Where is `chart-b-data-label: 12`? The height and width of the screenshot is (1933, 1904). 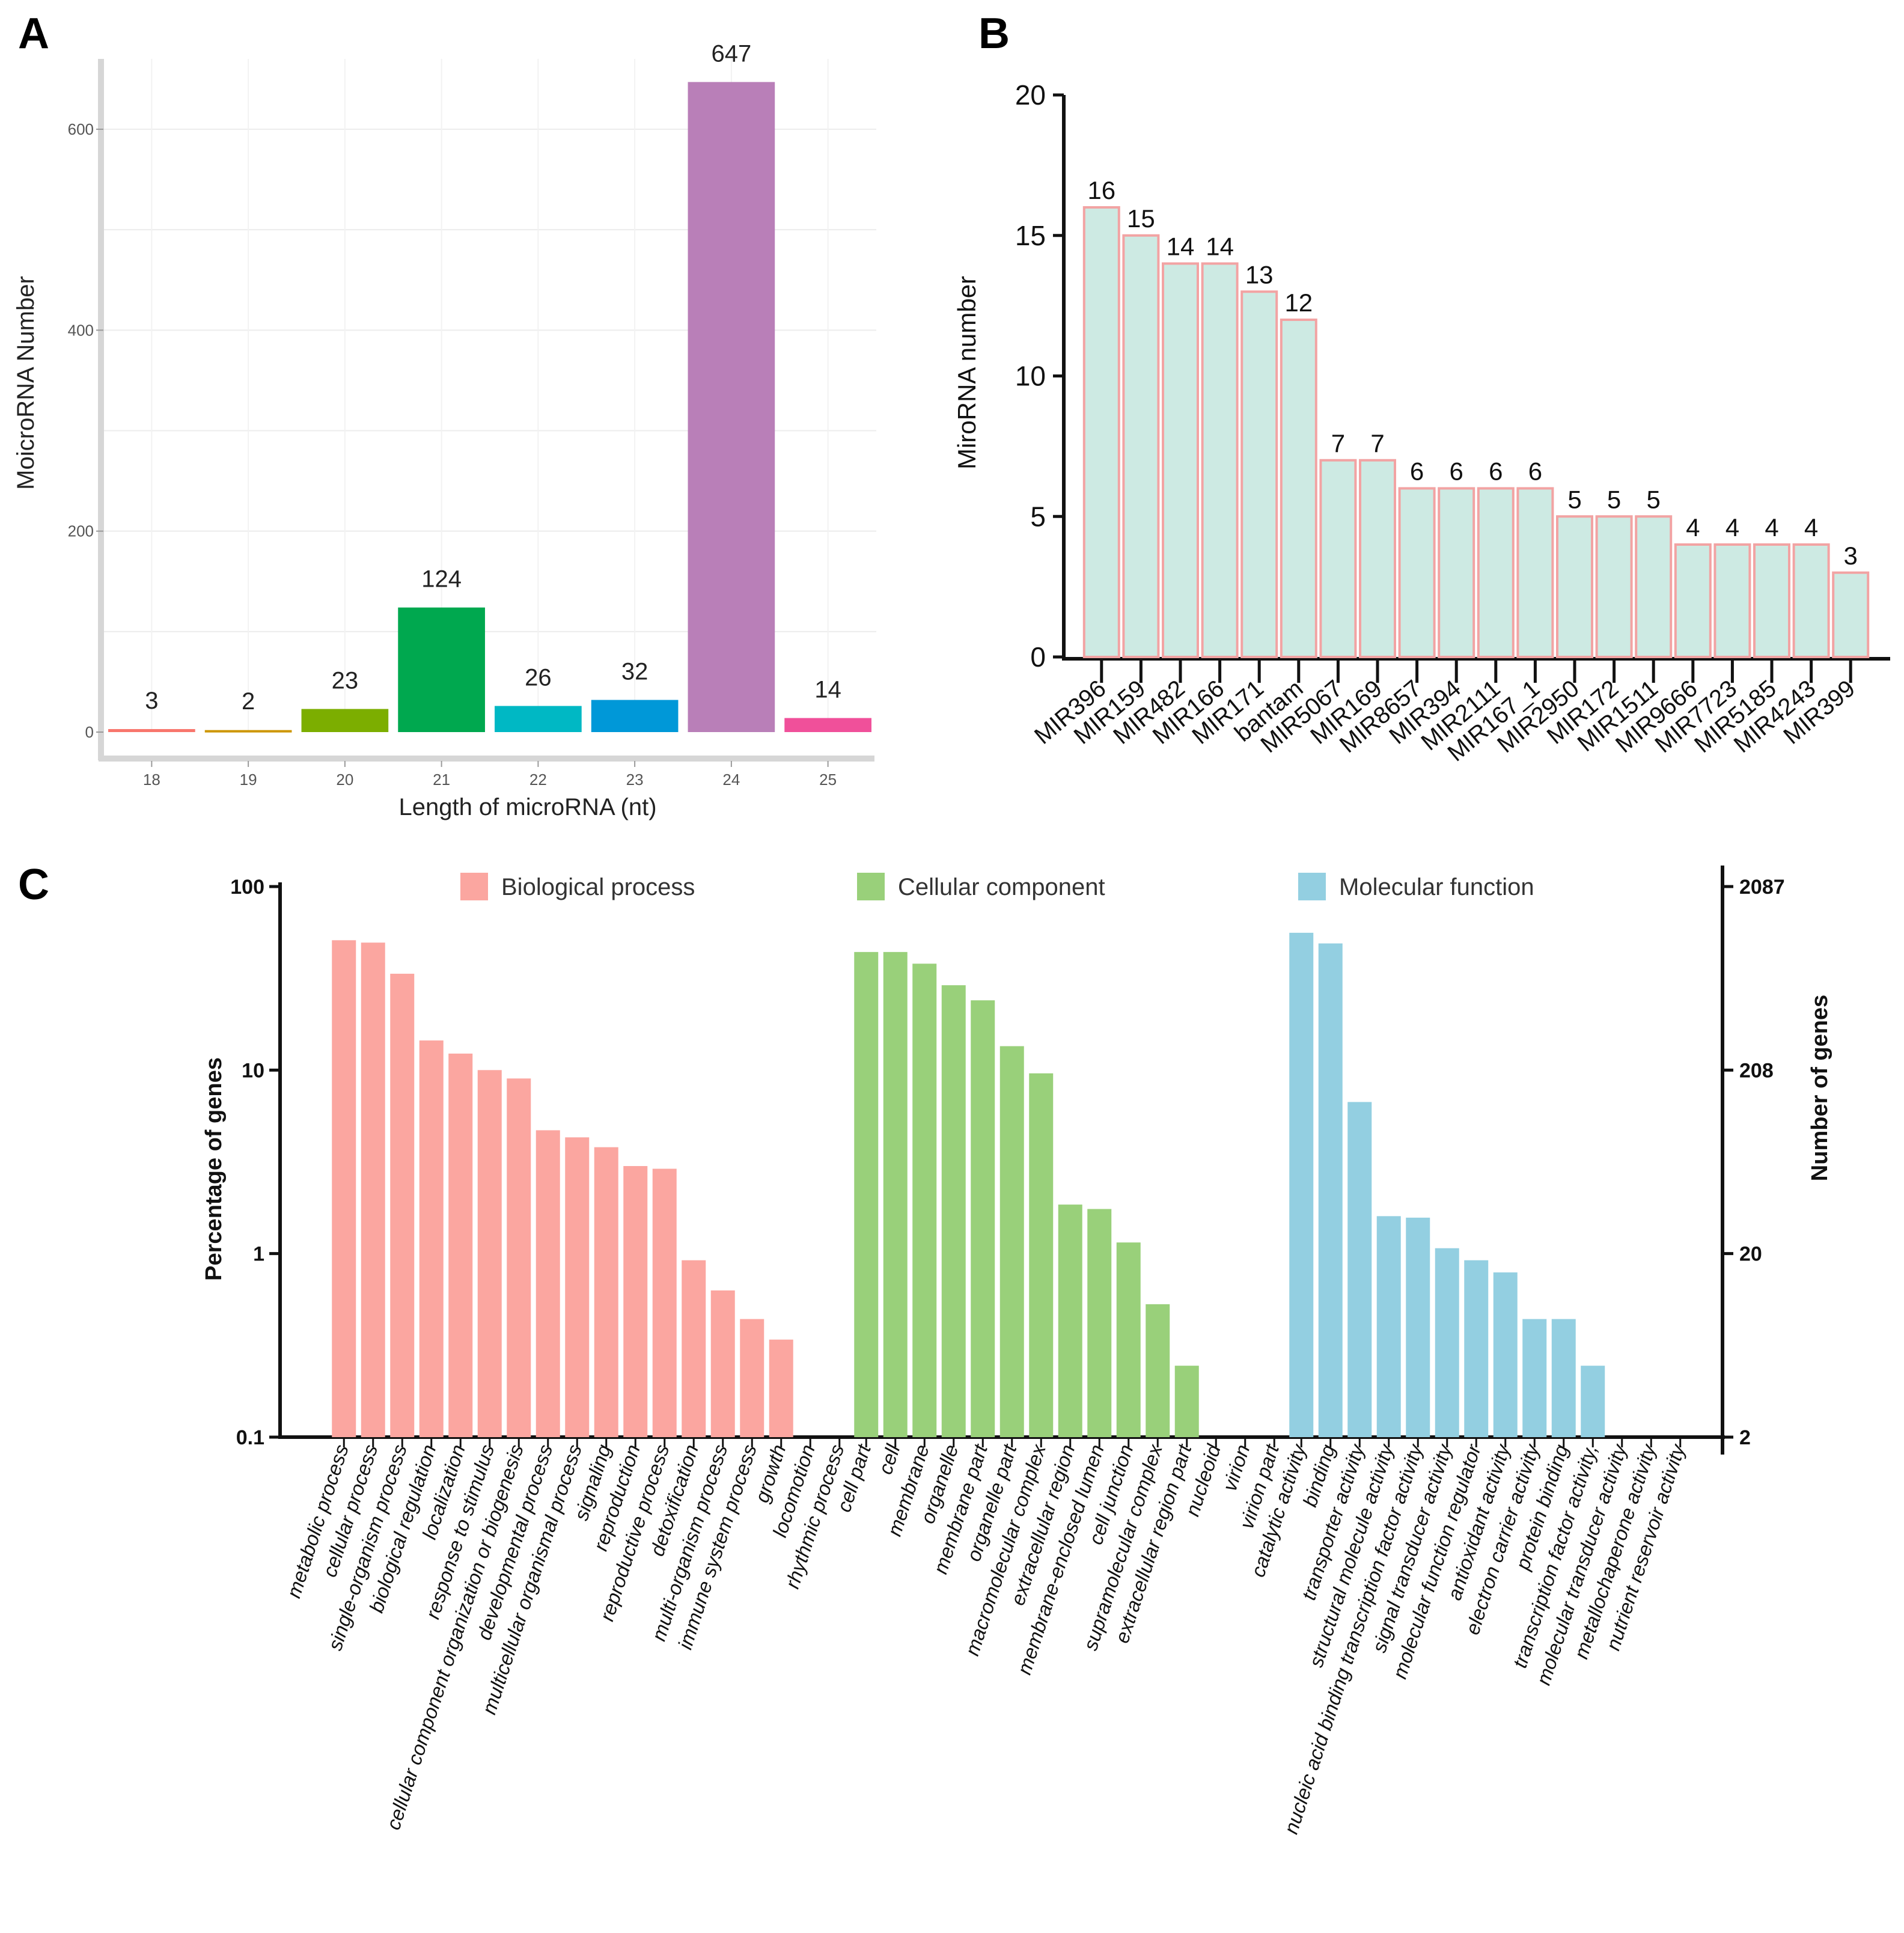
chart-b-data-label: 12 is located at coordinates (1298, 303).